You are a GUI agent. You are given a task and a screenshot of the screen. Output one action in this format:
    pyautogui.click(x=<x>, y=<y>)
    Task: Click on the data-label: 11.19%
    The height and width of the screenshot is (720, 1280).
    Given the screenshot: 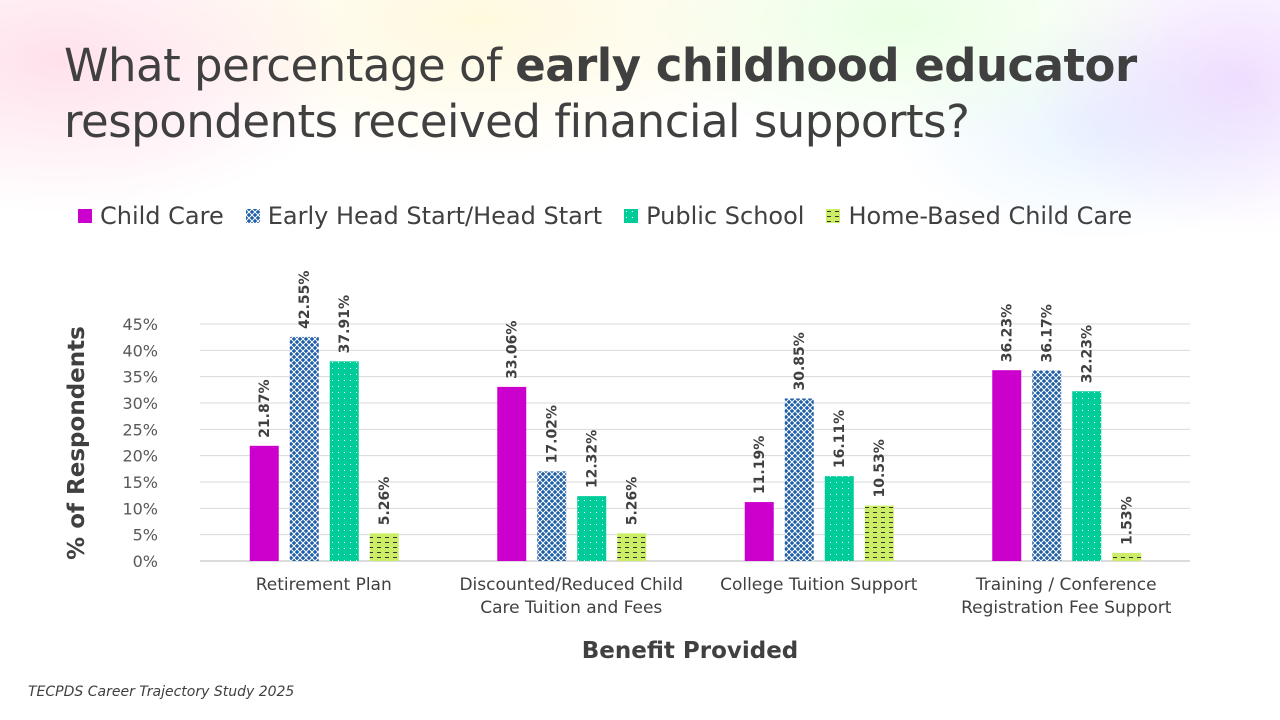 What is the action you would take?
    pyautogui.click(x=760, y=465)
    